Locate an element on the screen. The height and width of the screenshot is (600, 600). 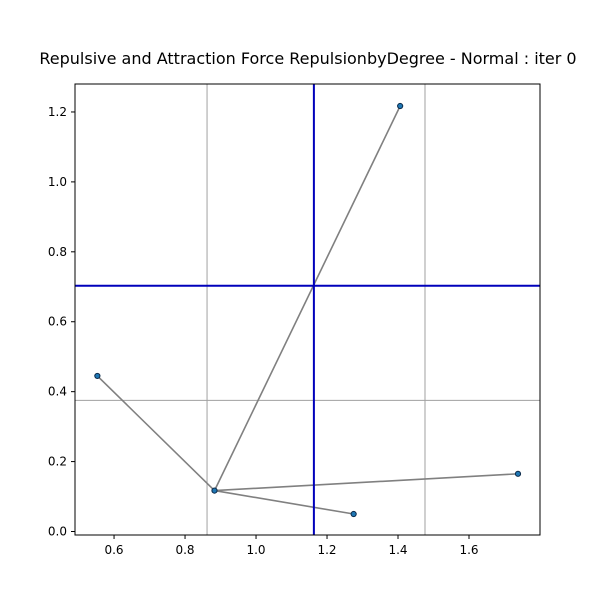
y-tick-label: 0.4 is located at coordinates (57, 392).